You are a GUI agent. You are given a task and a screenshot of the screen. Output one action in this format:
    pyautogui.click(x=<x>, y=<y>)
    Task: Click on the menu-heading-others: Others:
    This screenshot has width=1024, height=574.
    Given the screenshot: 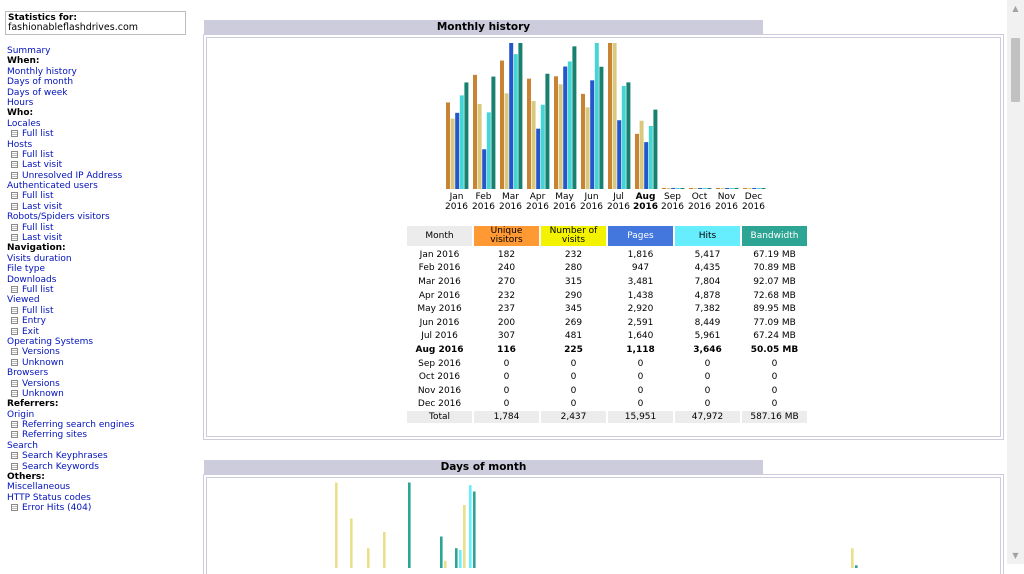 What is the action you would take?
    pyautogui.click(x=70, y=477)
    